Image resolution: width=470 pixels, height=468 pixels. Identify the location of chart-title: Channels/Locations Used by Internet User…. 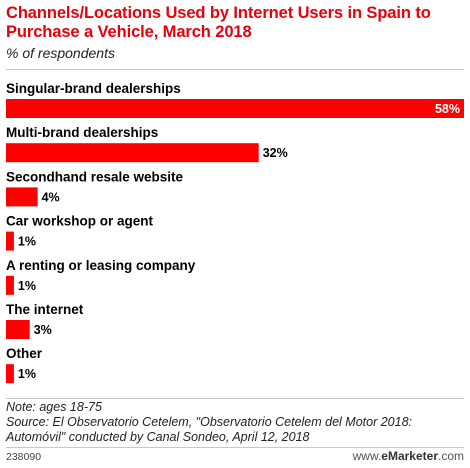
(218, 22).